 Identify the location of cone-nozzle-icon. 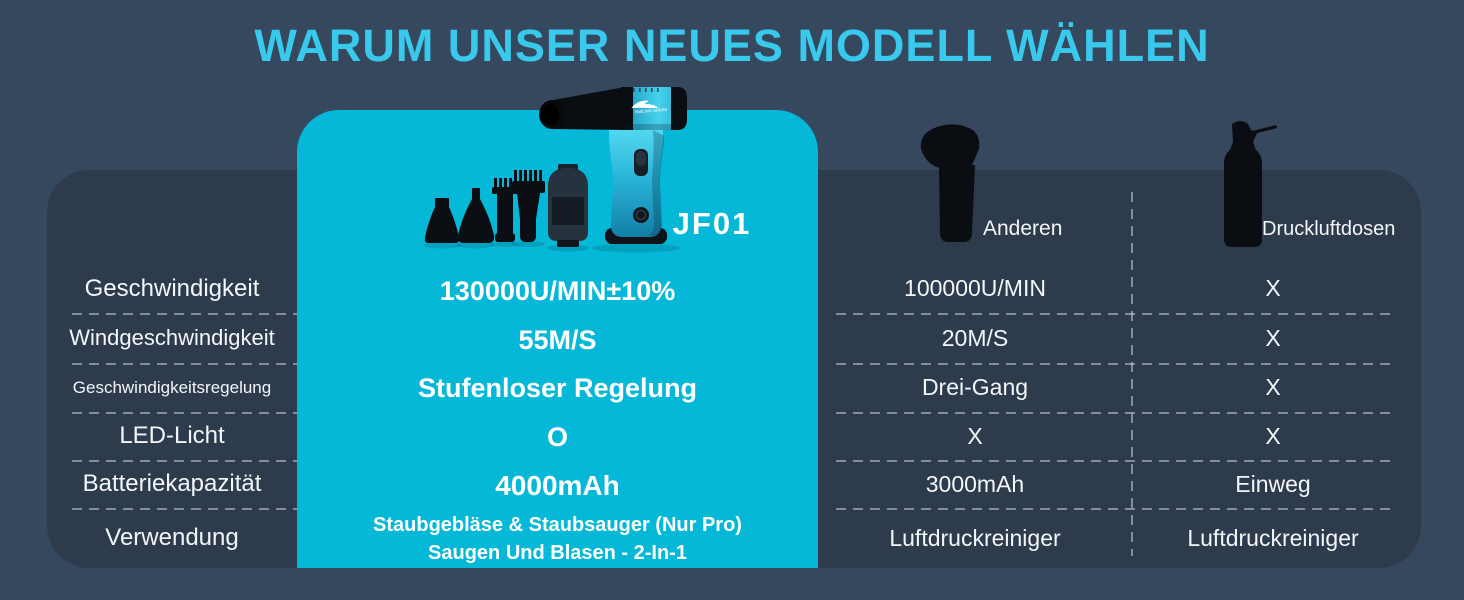
(442, 220).